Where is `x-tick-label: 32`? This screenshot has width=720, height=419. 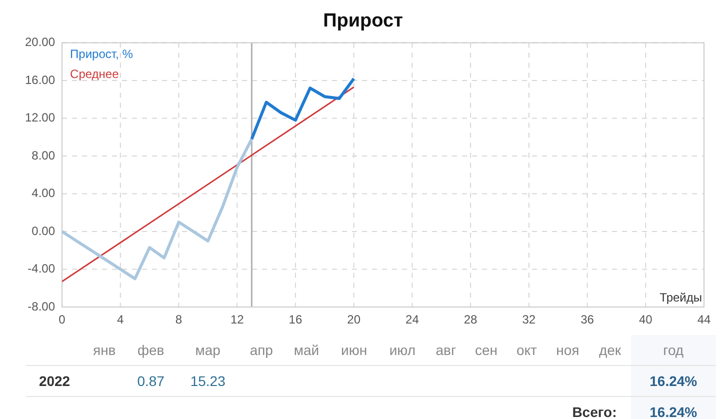 x-tick-label: 32 is located at coordinates (529, 319).